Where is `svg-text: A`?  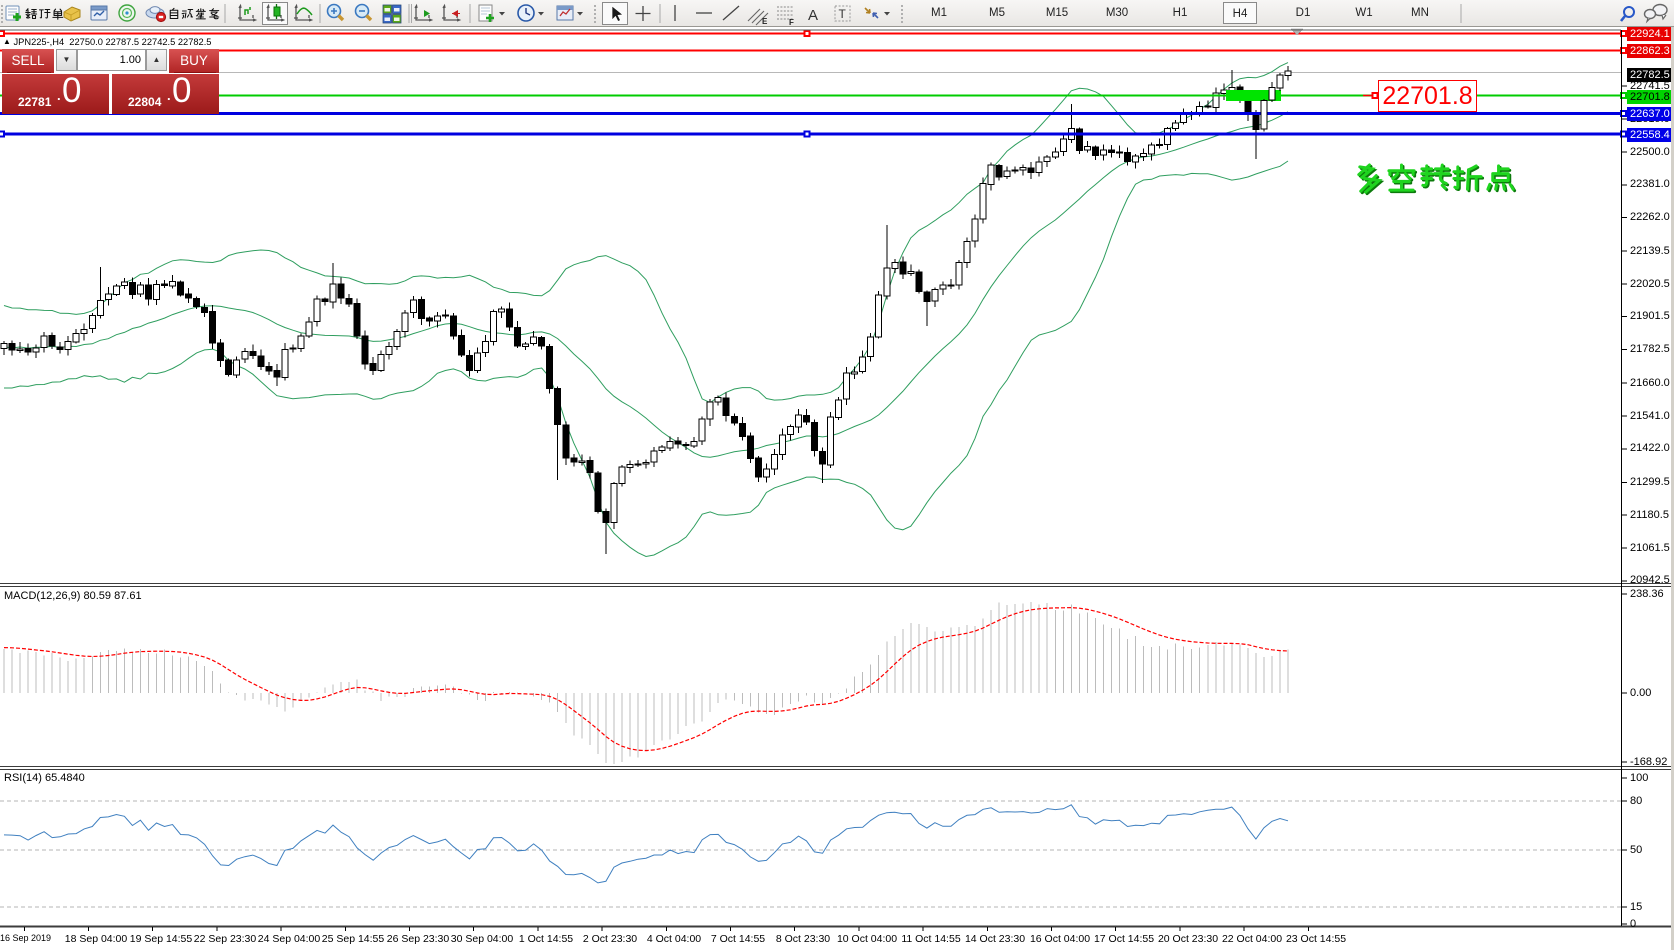
svg-text: A is located at coordinates (813, 15).